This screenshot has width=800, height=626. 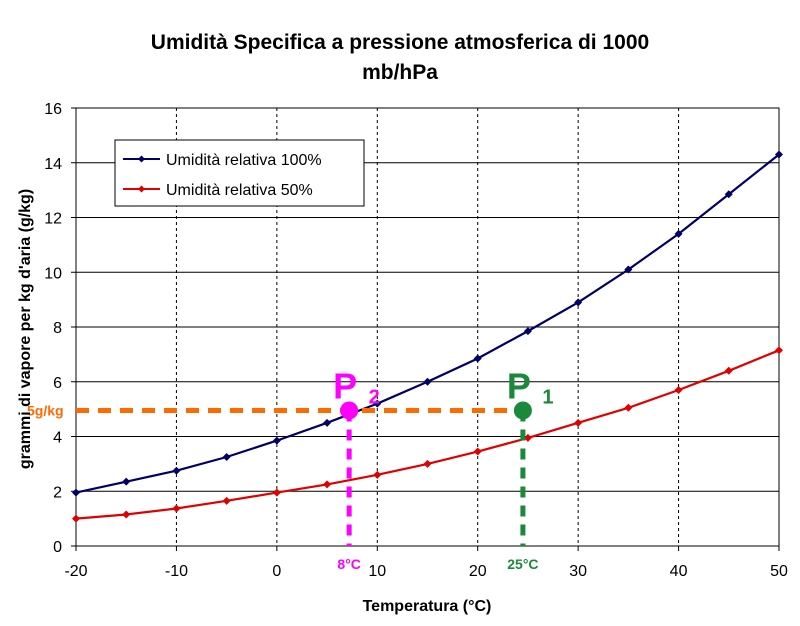 I want to click on reference-label: 5g/kg, so click(x=45, y=410).